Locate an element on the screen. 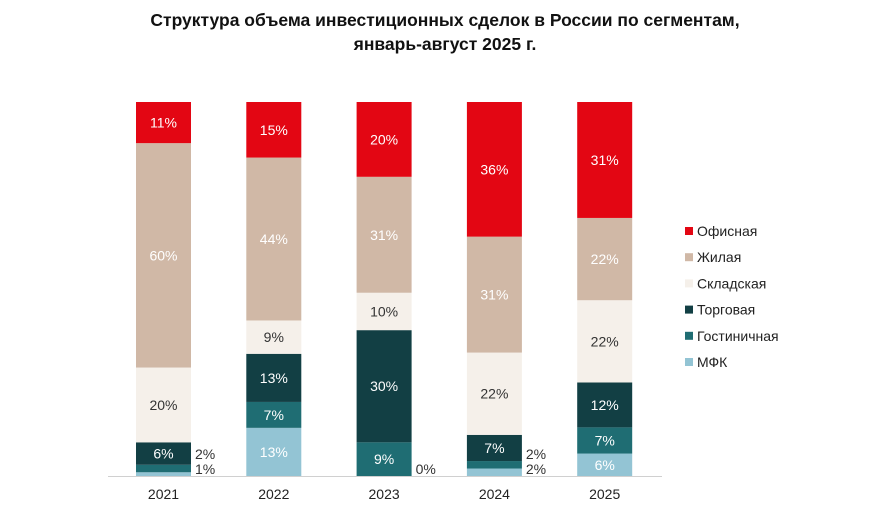 This screenshot has width=890, height=515. data-label: 11% is located at coordinates (163, 123).